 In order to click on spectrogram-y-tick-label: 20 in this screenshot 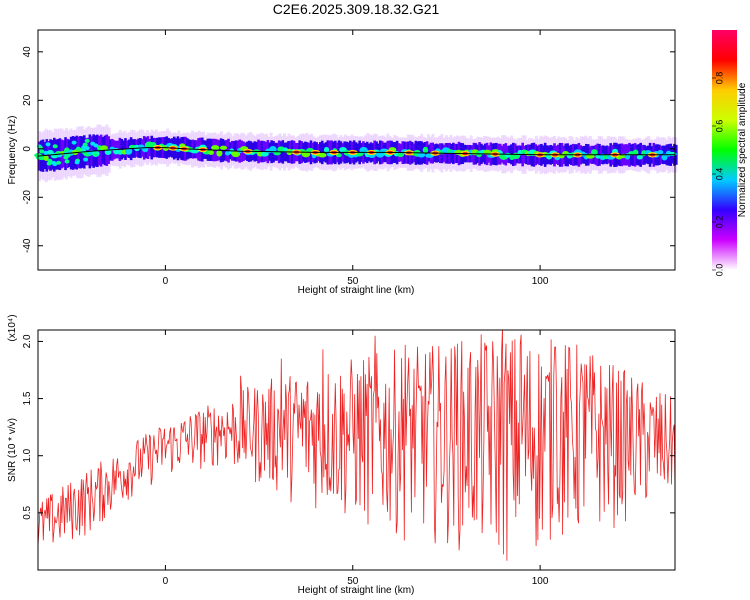, I will do `click(27, 100)`.